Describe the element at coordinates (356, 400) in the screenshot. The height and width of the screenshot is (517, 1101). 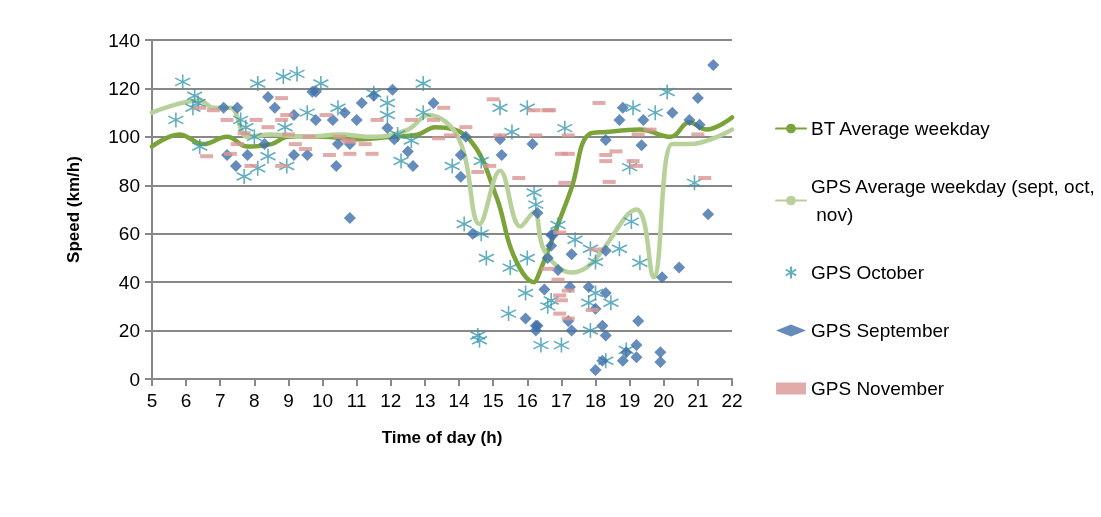
I see `x-tick-label: 11` at that location.